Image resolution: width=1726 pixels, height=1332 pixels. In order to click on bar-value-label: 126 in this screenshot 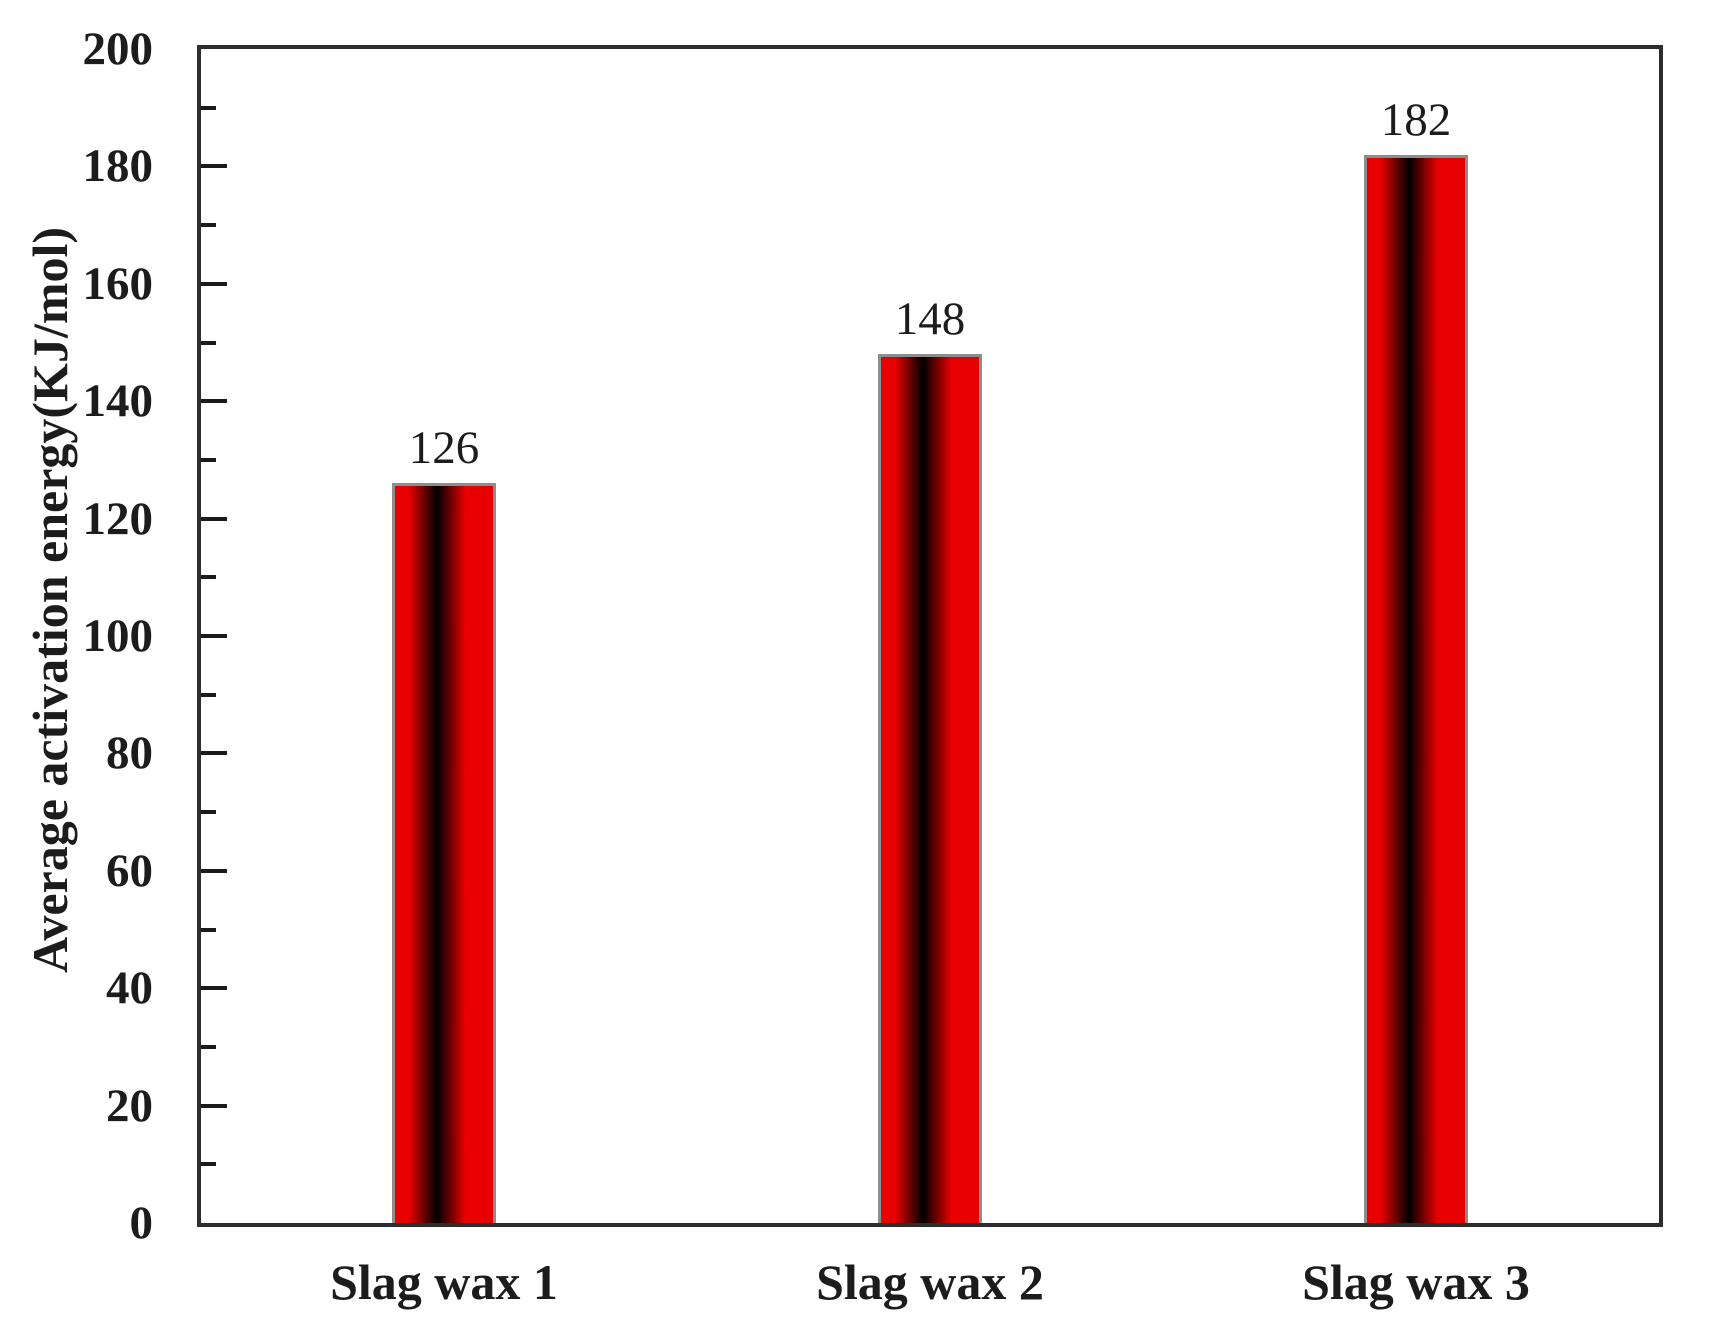, I will do `click(444, 448)`.